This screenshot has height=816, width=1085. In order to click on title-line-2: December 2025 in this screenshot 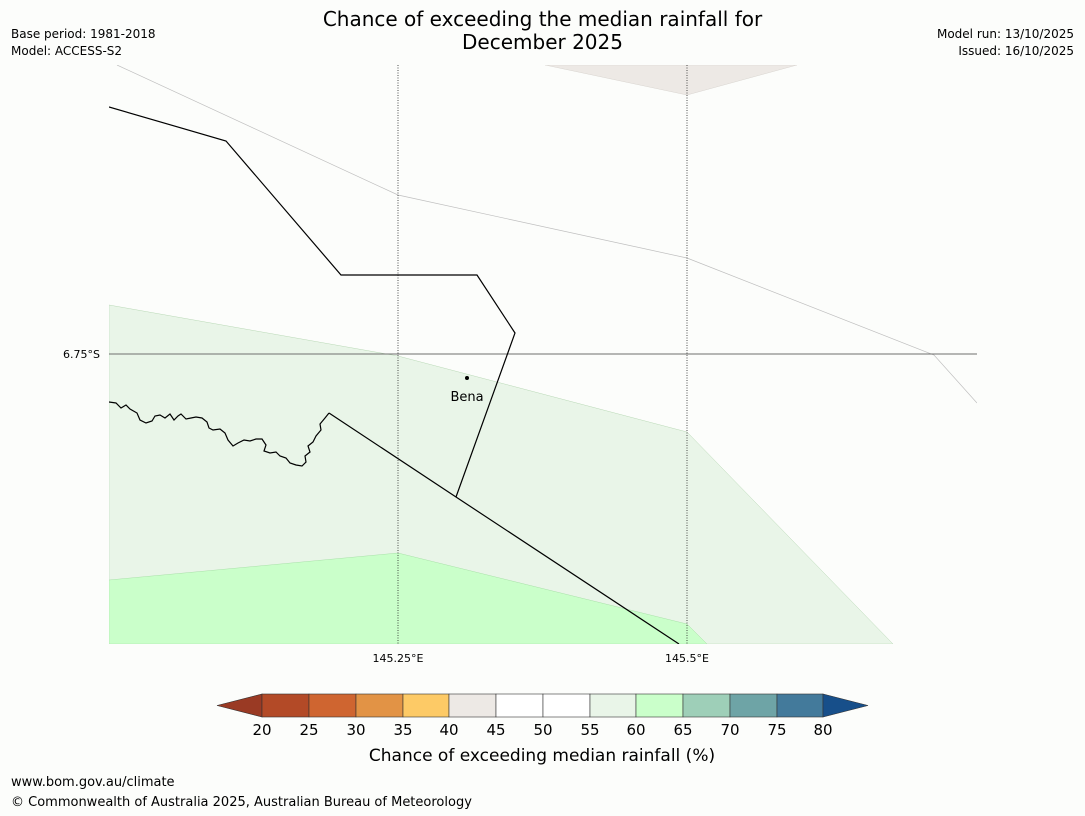, I will do `click(542, 42)`.